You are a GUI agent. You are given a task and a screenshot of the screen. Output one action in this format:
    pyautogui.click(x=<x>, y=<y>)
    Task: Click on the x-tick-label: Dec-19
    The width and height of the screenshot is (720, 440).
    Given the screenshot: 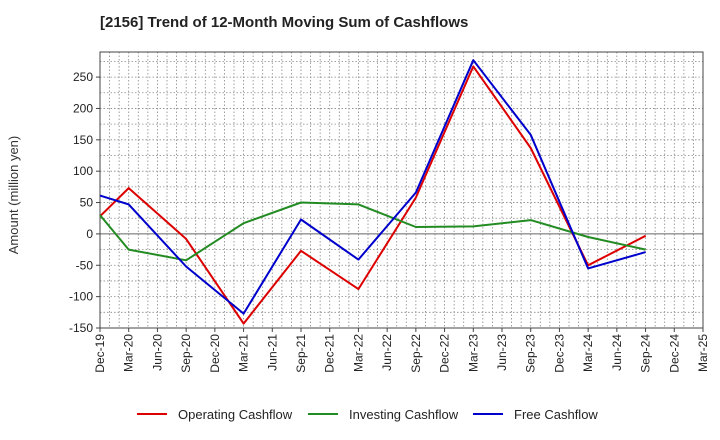 What is the action you would take?
    pyautogui.click(x=100, y=353)
    